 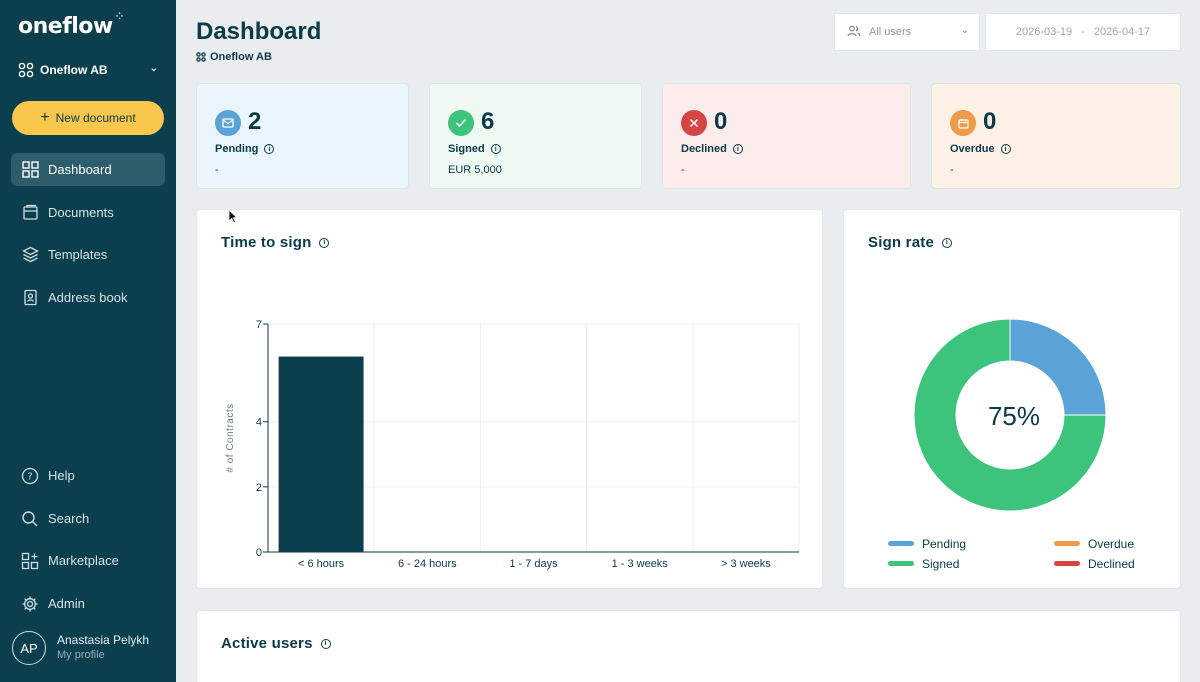 What do you see at coordinates (1111, 564) in the screenshot?
I see `legend-label: Declined` at bounding box center [1111, 564].